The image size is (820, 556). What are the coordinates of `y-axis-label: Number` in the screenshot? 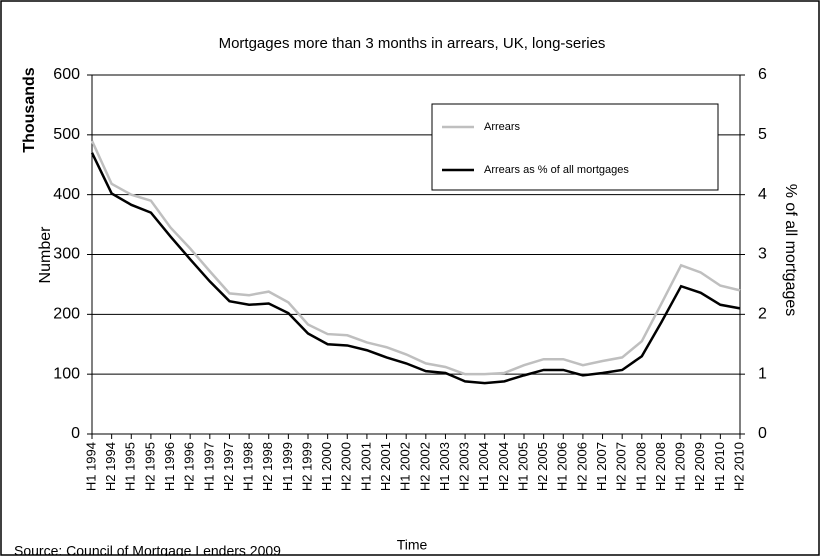 It's located at (45, 255).